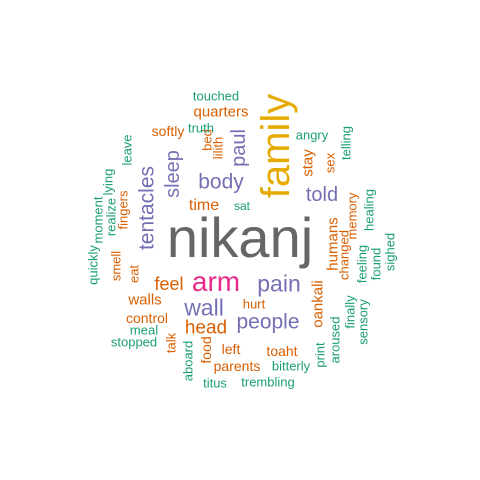 The image size is (480, 480). I want to click on word-paul: paul, so click(239, 148).